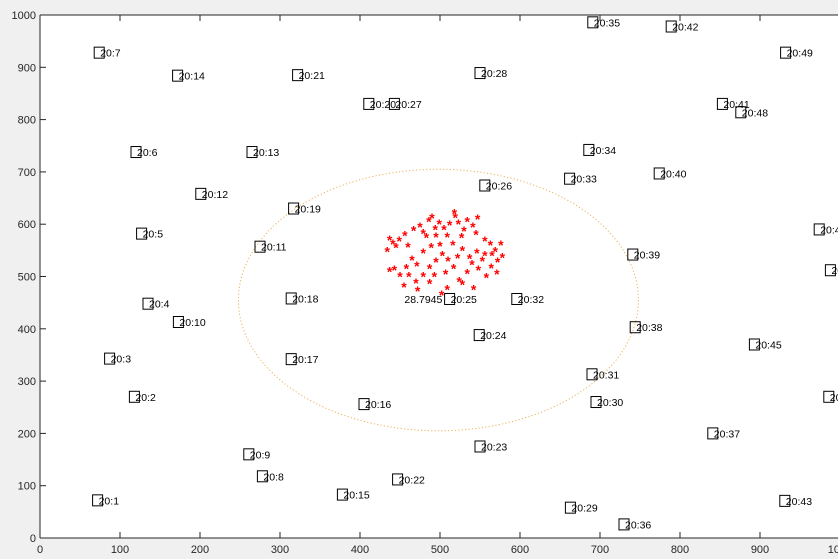  What do you see at coordinates (638, 525) in the screenshot?
I see `node-label: 20:36` at bounding box center [638, 525].